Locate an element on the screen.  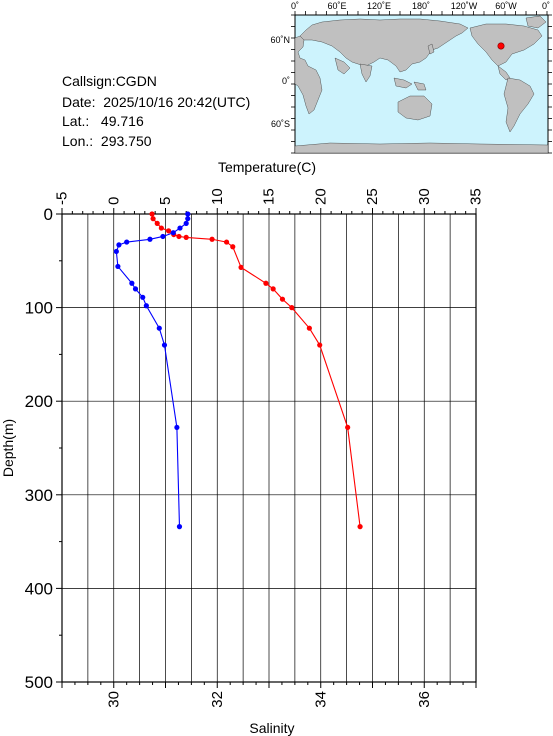
map-lon-label: 60˚E is located at coordinates (336, 6).